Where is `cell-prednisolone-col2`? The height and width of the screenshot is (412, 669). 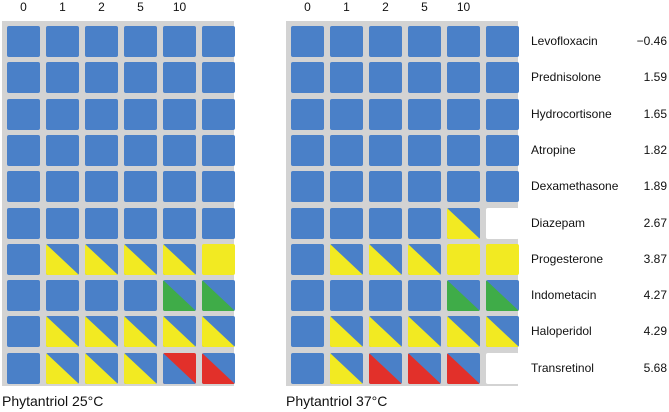
cell-prednisolone-col2 is located at coordinates (385, 78).